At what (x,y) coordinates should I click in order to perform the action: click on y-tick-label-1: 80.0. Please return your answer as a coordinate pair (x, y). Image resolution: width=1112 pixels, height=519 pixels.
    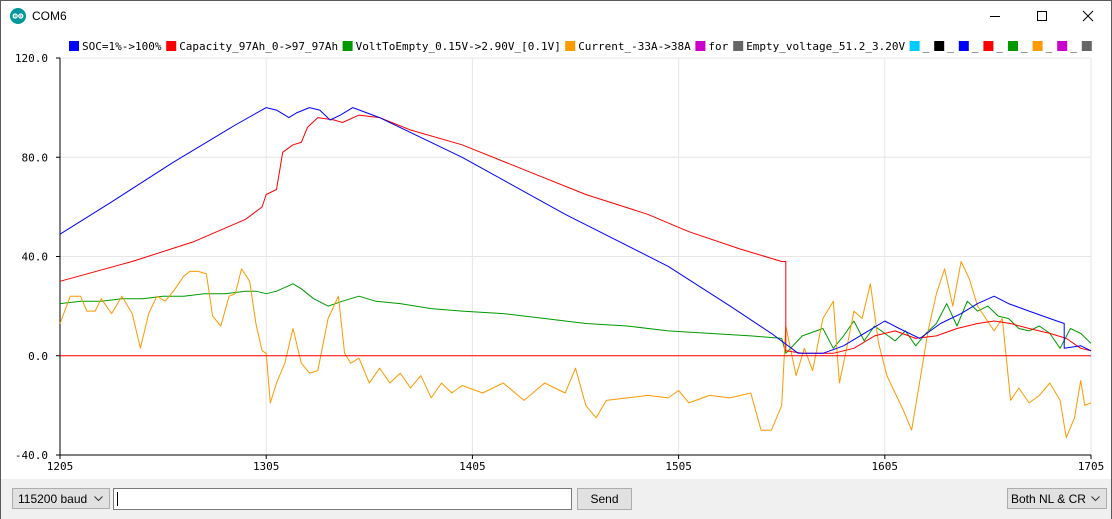
    Looking at the image, I should click on (35, 157).